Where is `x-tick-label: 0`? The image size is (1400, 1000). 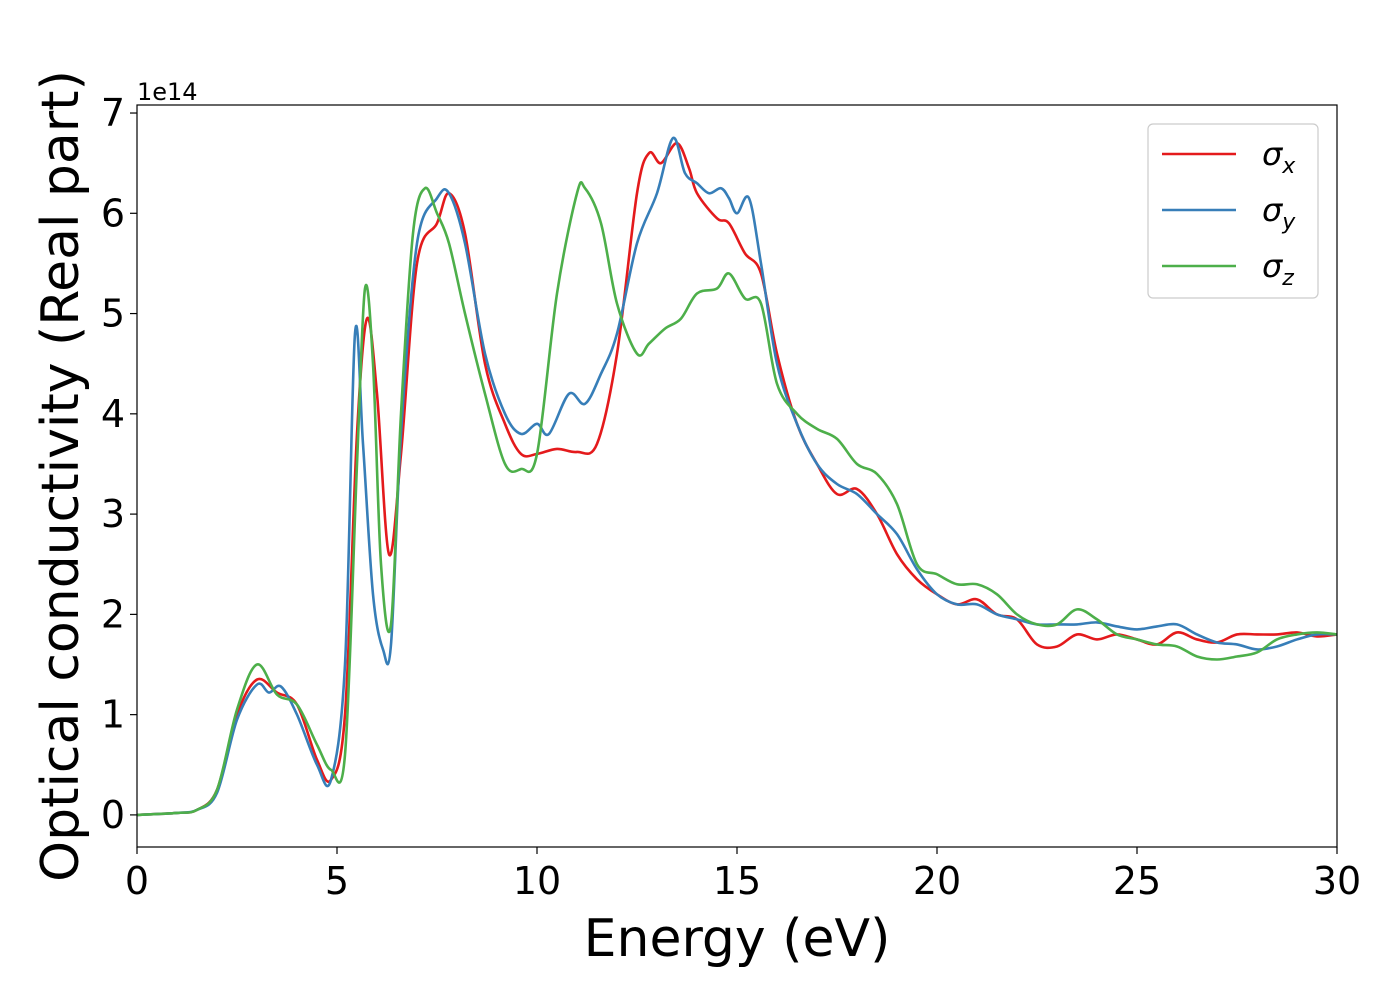
x-tick-label: 0 is located at coordinates (137, 881).